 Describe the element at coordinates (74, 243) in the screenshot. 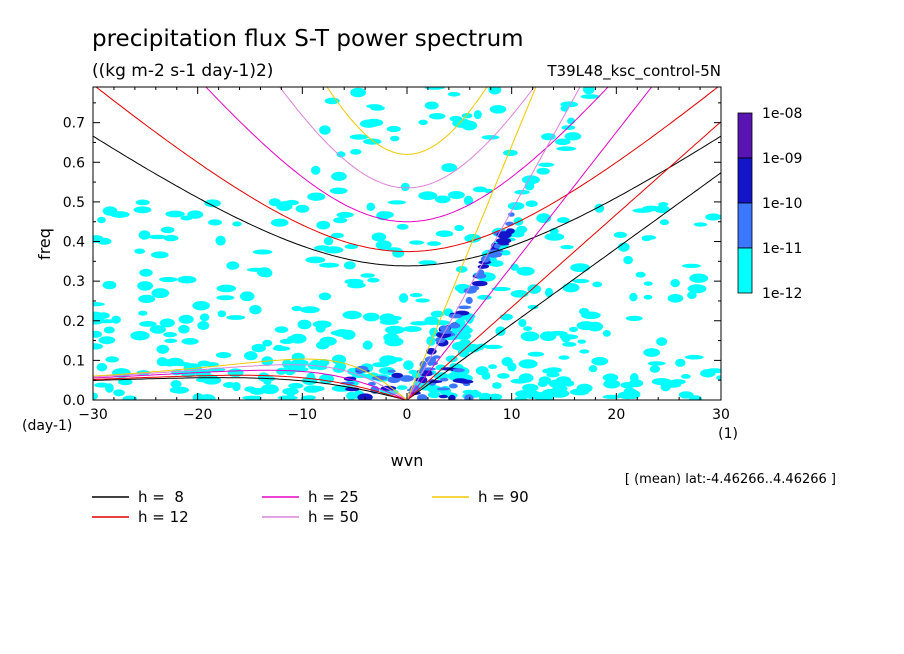

I see `y-tick-label: 0.4` at that location.